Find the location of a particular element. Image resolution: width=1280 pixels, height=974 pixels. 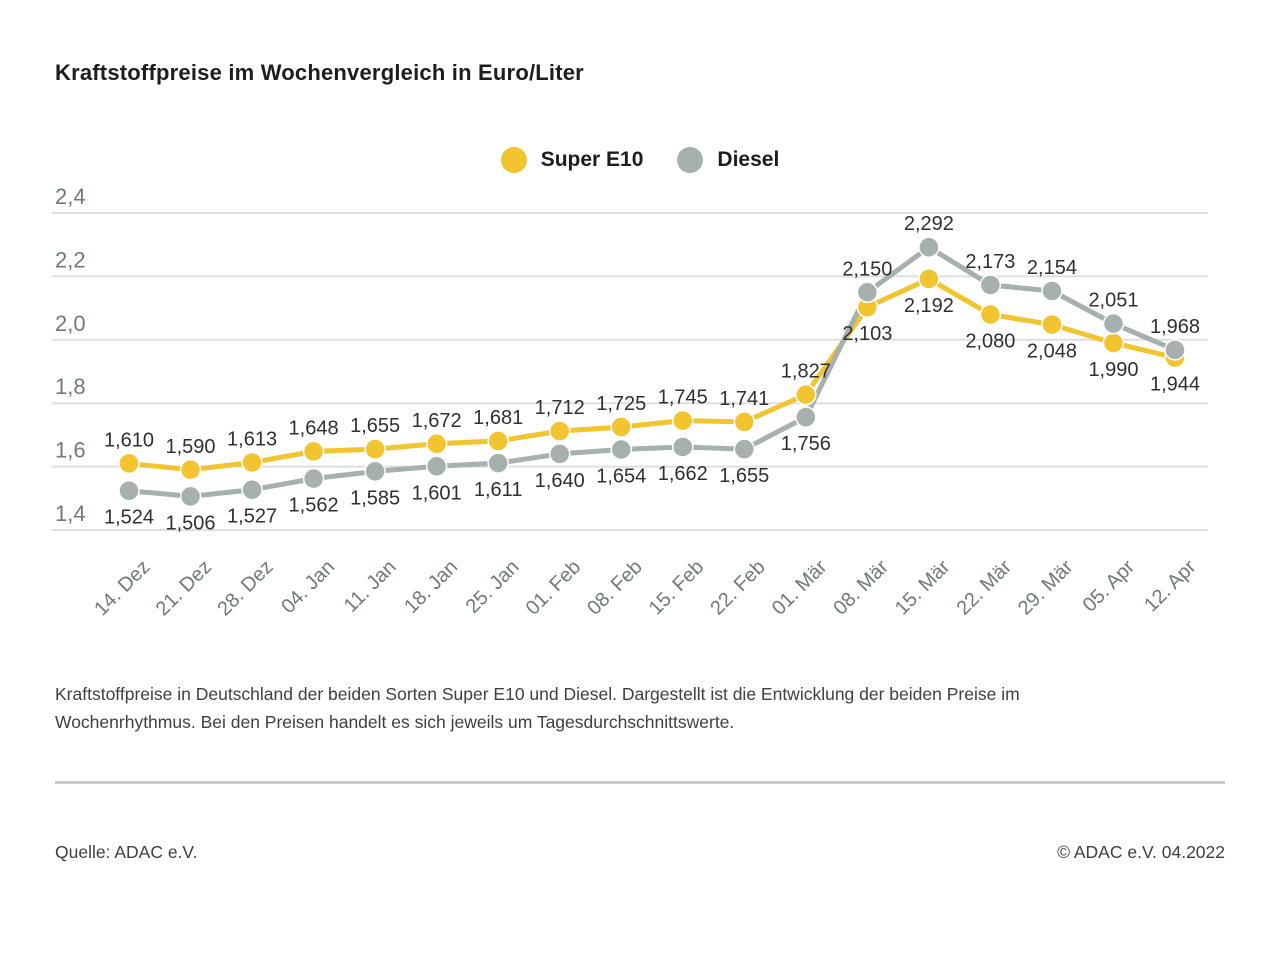

x-tick-label: 21. Dez is located at coordinates (184, 588).